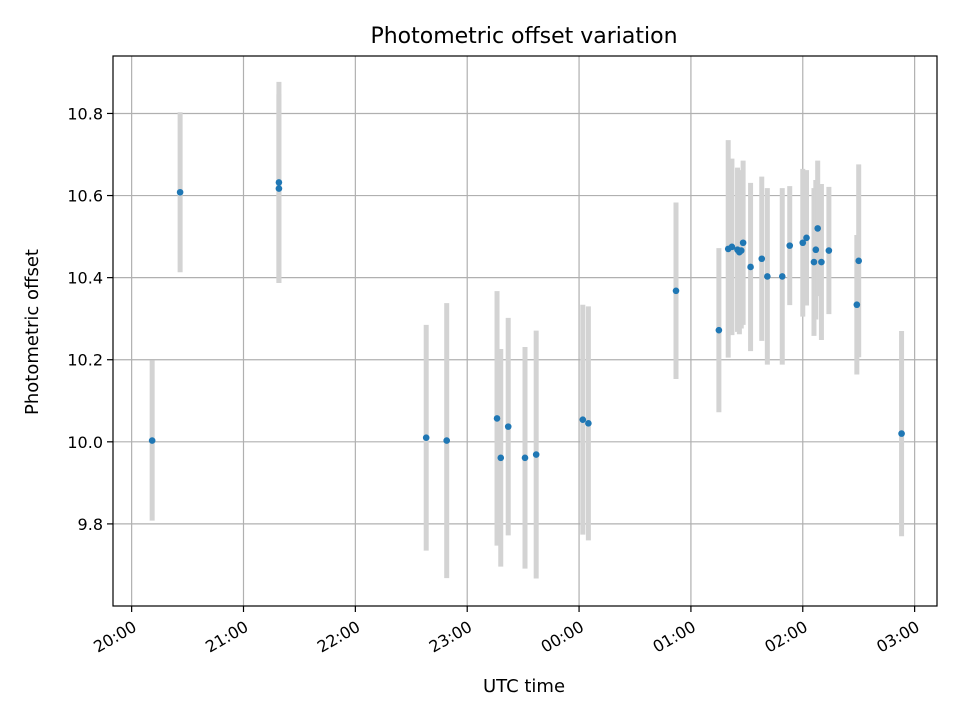  What do you see at coordinates (85, 278) in the screenshot?
I see `y-tick-label: 10.4` at bounding box center [85, 278].